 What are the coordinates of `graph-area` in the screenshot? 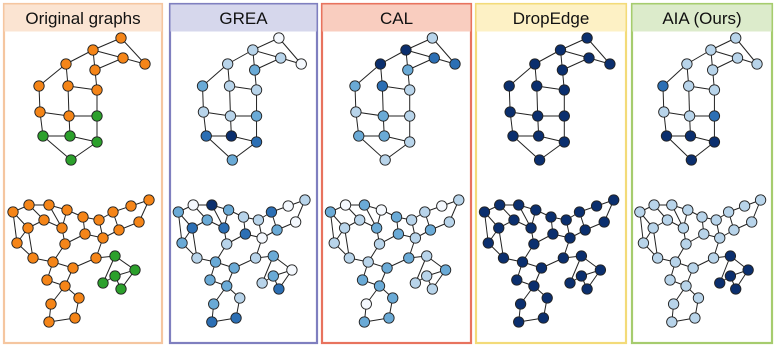 It's located at (700, 180).